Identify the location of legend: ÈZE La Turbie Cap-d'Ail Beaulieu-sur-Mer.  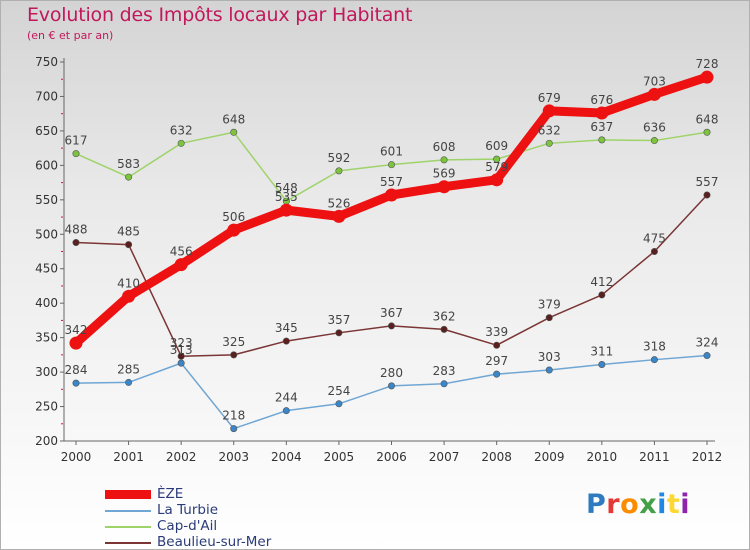
(235, 518).